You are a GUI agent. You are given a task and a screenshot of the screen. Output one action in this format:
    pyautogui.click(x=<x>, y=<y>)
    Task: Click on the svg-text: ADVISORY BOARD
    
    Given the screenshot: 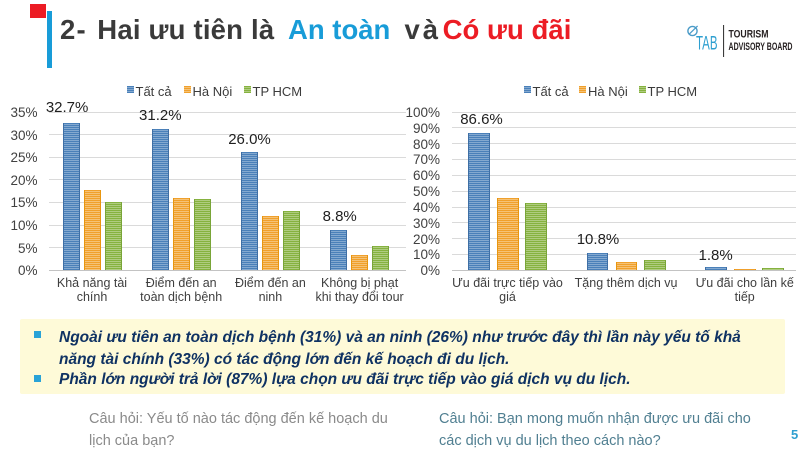 What is the action you would take?
    pyautogui.click(x=761, y=47)
    